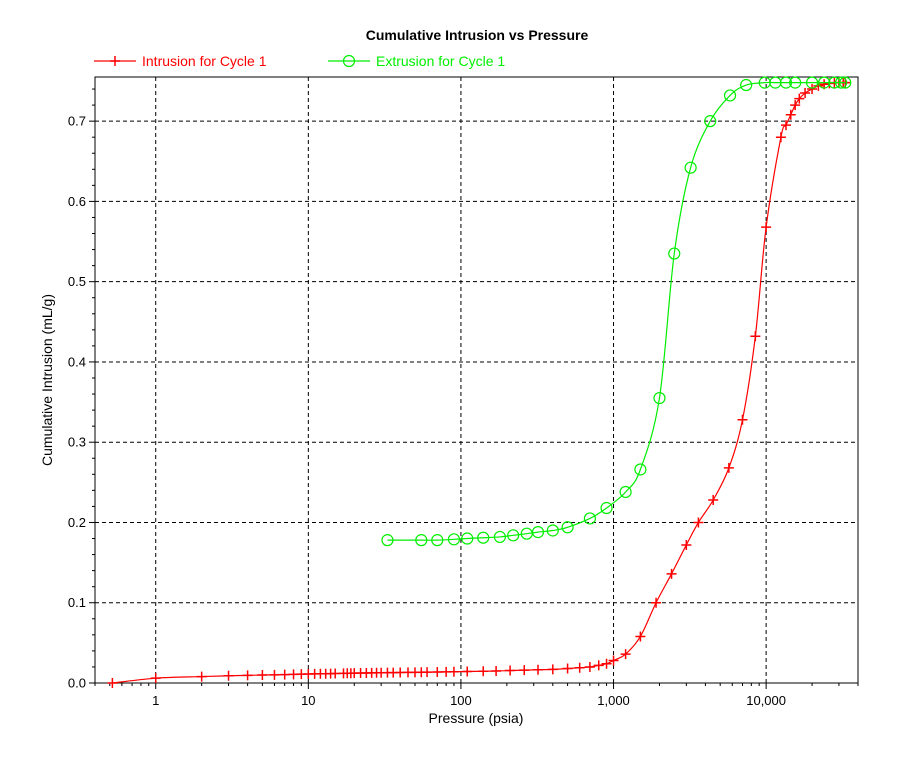 Image resolution: width=910 pixels, height=764 pixels. I want to click on legend-plus-icon, so click(115, 61).